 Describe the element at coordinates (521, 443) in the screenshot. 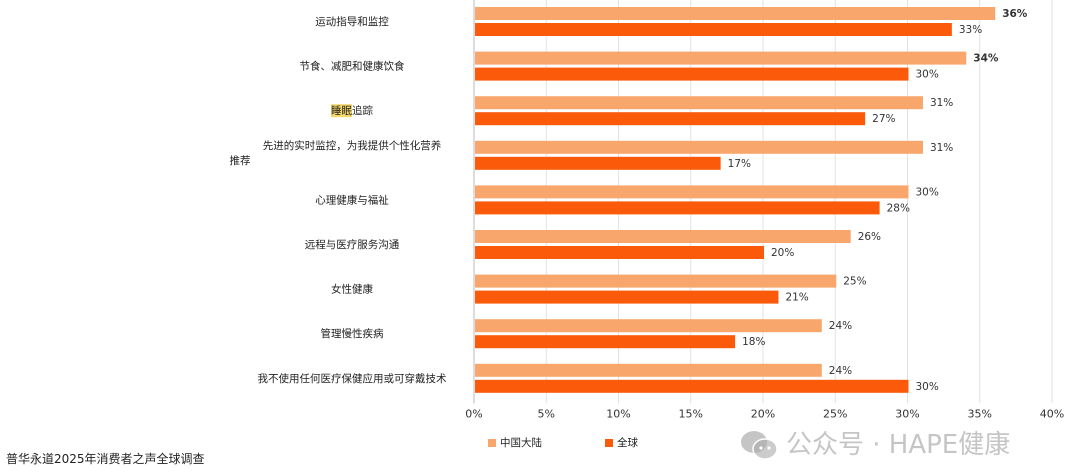

I see `legend-label: 中国大陆` at that location.